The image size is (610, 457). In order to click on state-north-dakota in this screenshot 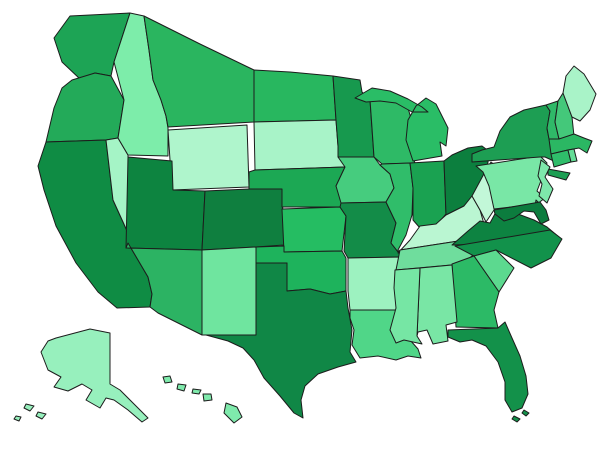, I will do `click(295, 96)`.